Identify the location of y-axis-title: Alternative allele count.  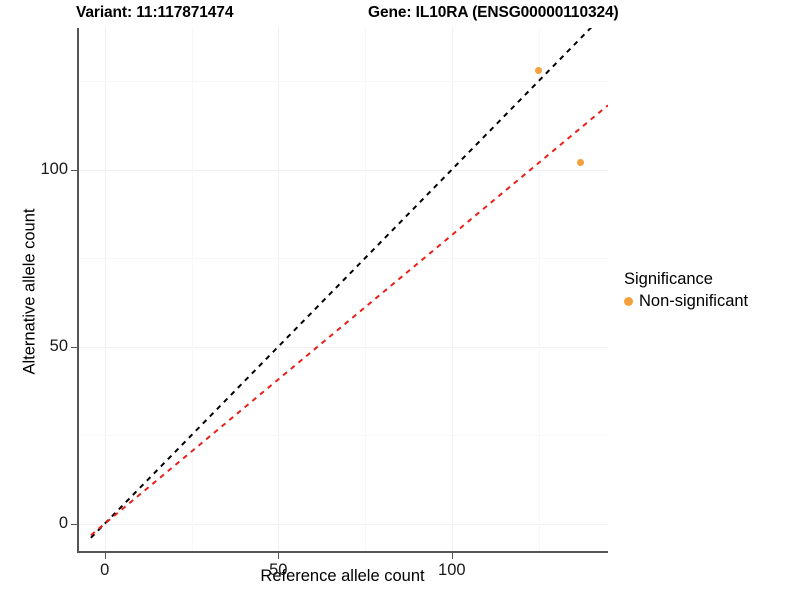
(29, 291).